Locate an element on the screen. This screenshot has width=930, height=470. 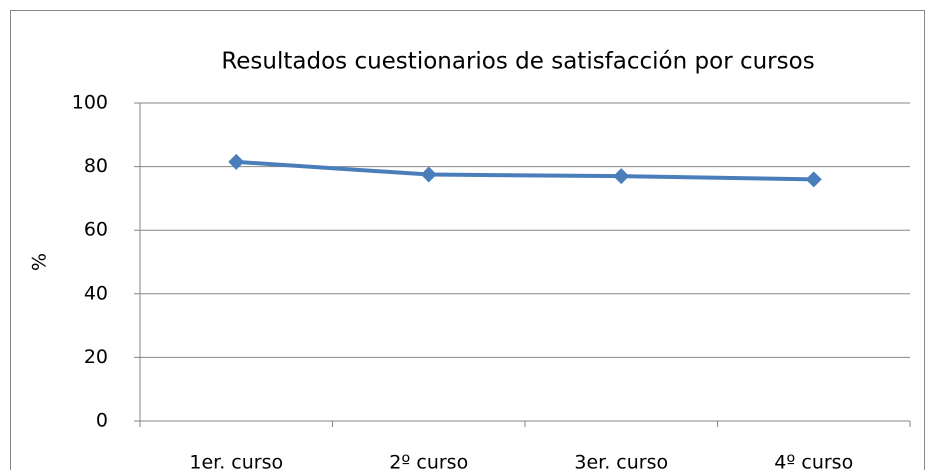
y-tick-label: 60 is located at coordinates (96, 230).